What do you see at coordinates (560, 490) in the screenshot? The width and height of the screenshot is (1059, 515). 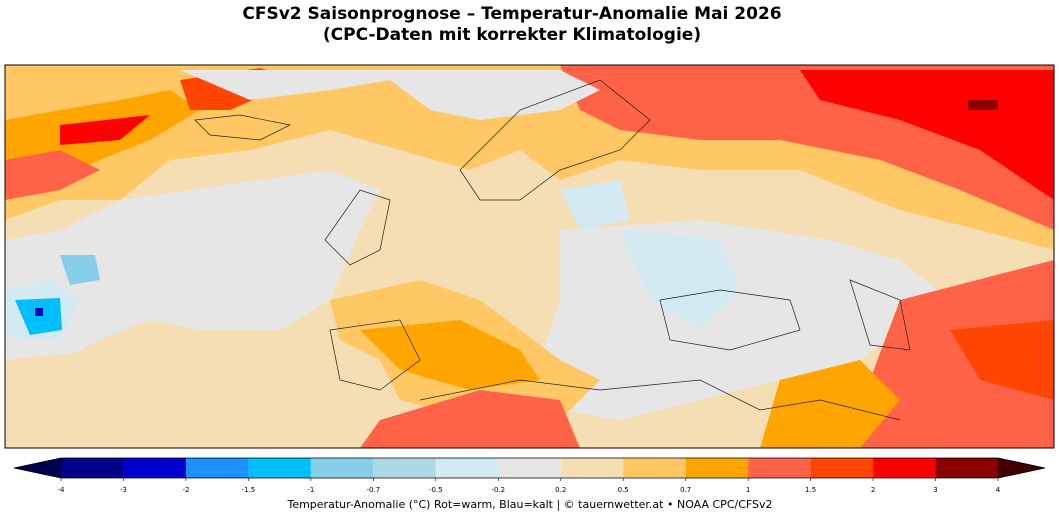 I see `colorbar-tick-label: 0.2` at bounding box center [560, 490].